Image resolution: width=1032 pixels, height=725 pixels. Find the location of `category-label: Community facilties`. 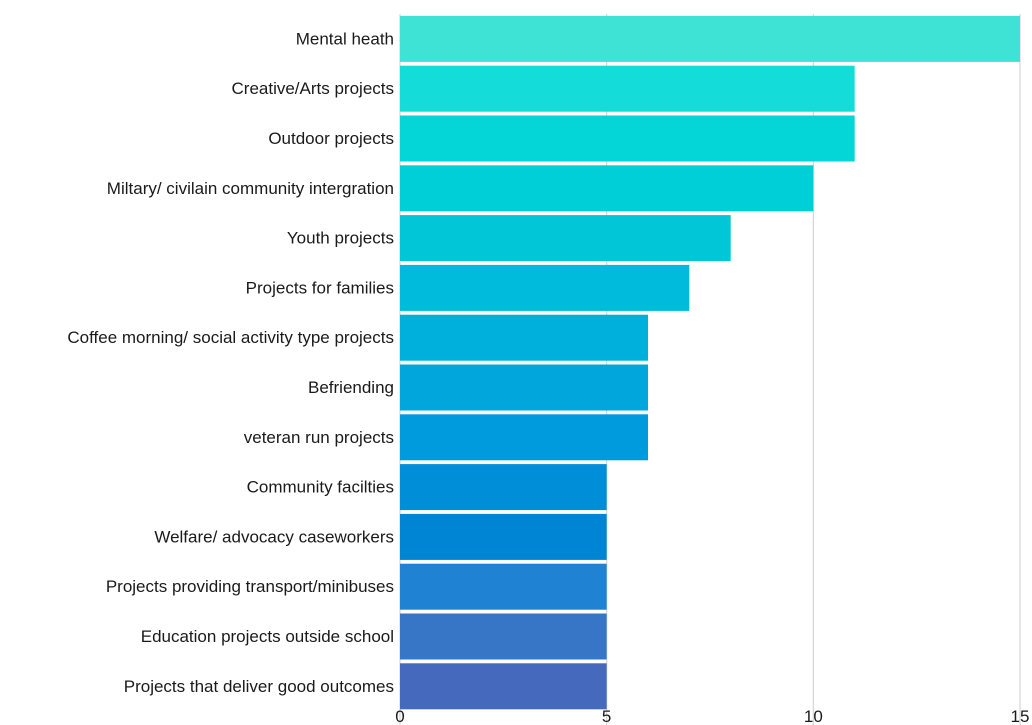

category-label: Community facilties is located at coordinates (320, 487).